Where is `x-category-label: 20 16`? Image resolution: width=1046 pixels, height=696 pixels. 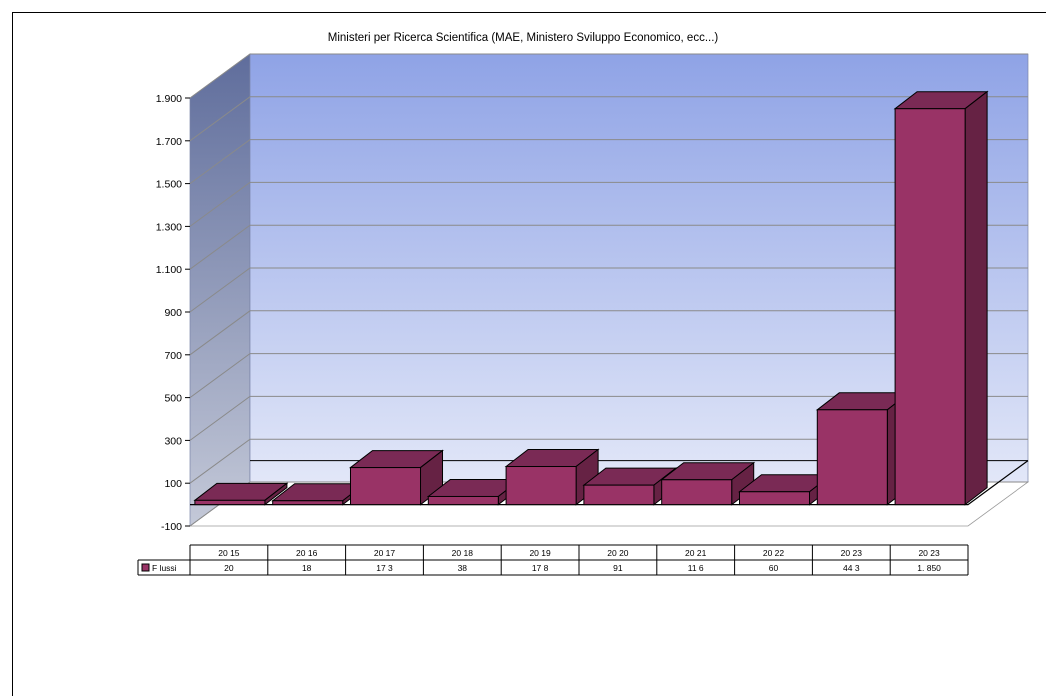
x-category-label: 20 16 is located at coordinates (307, 553).